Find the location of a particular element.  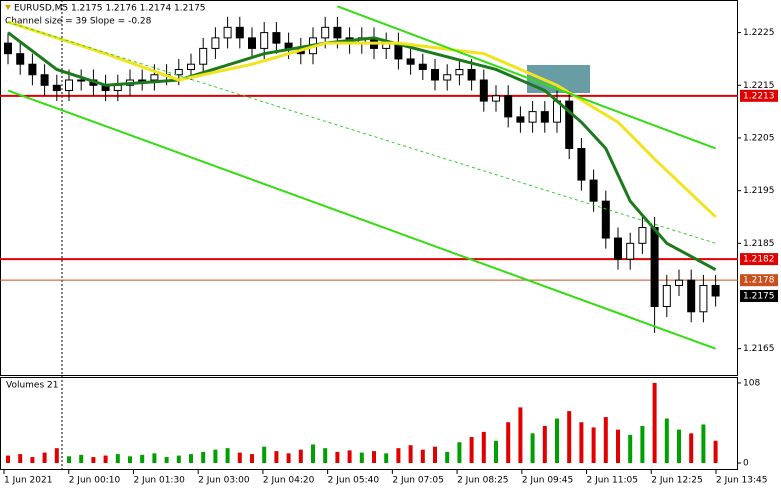

y-tick-label: 0 is located at coordinates (746, 464).